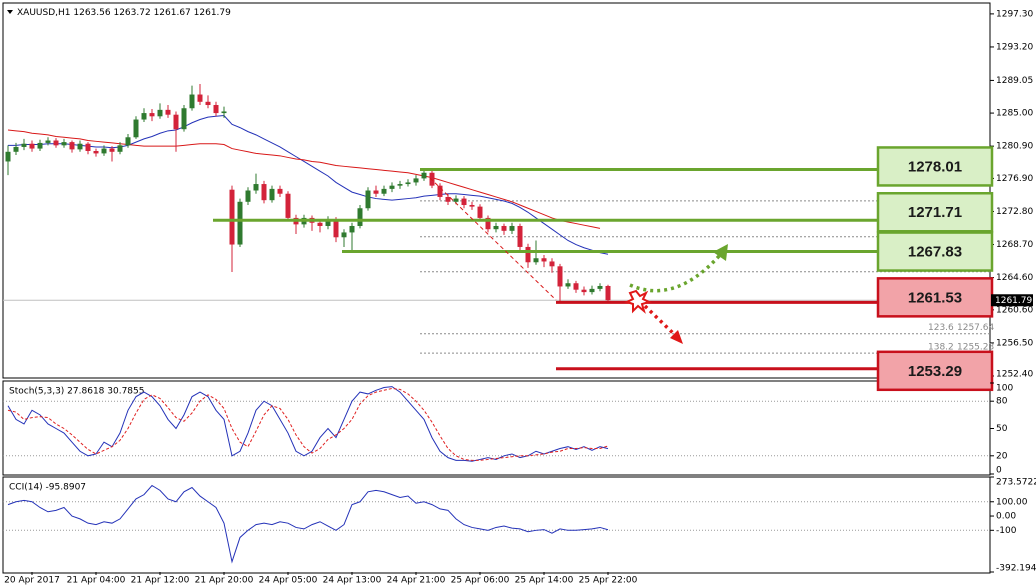 This screenshot has height=588, width=1036. I want to click on burst-icon, so click(638, 301).